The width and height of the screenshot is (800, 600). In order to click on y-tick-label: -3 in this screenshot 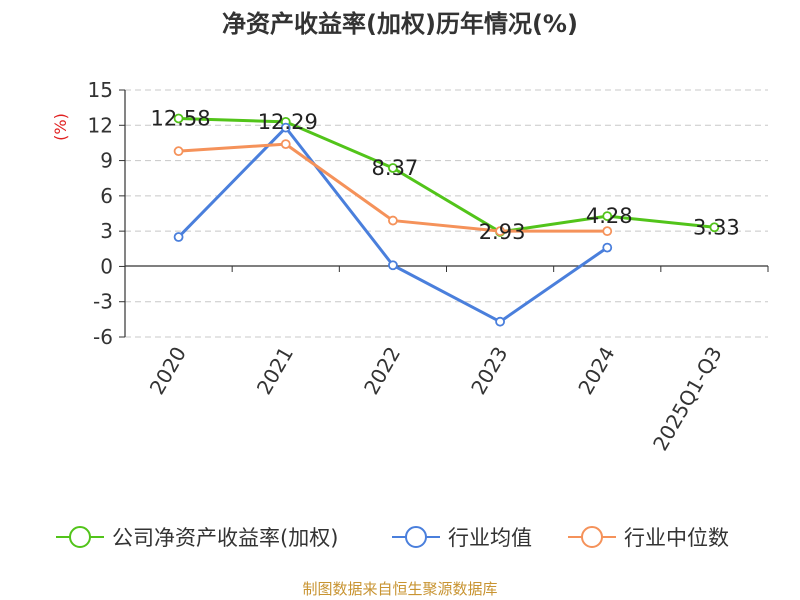, I will do `click(103, 302)`.